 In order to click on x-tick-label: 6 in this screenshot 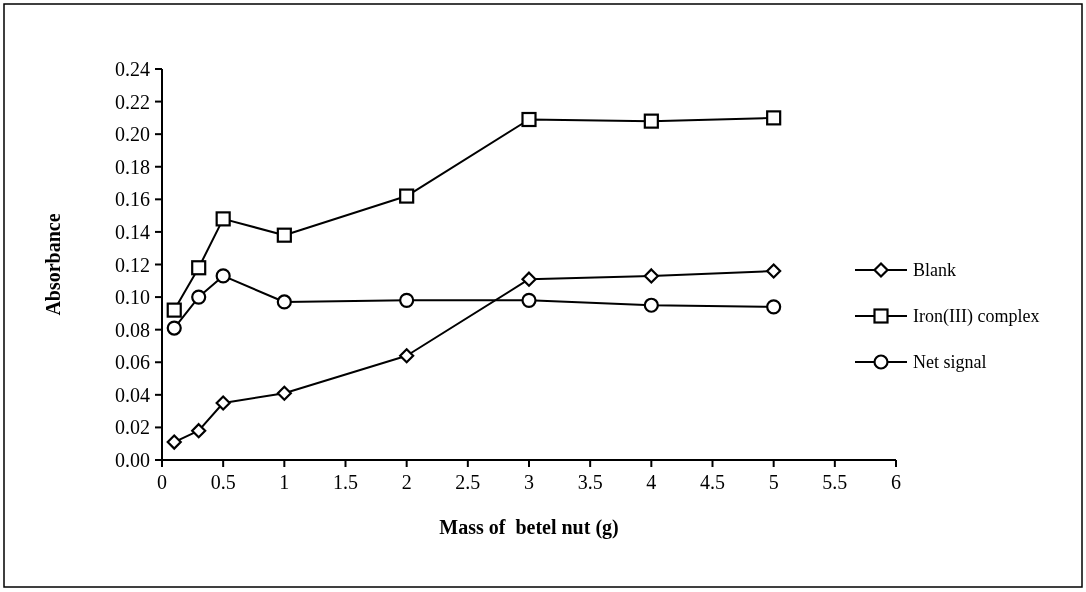, I will do `click(896, 482)`.